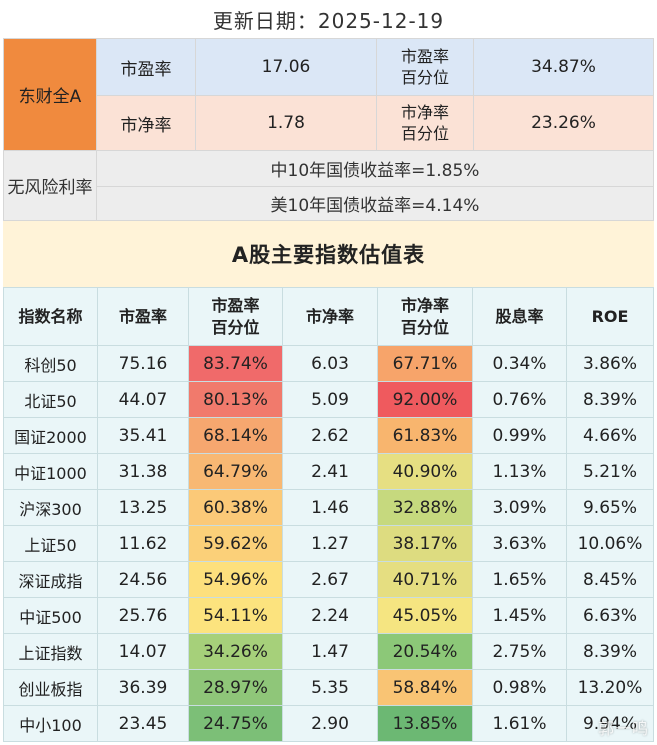 The width and height of the screenshot is (657, 745). What do you see at coordinates (286, 67) in the screenshot?
I see `pe-value: 17.06` at bounding box center [286, 67].